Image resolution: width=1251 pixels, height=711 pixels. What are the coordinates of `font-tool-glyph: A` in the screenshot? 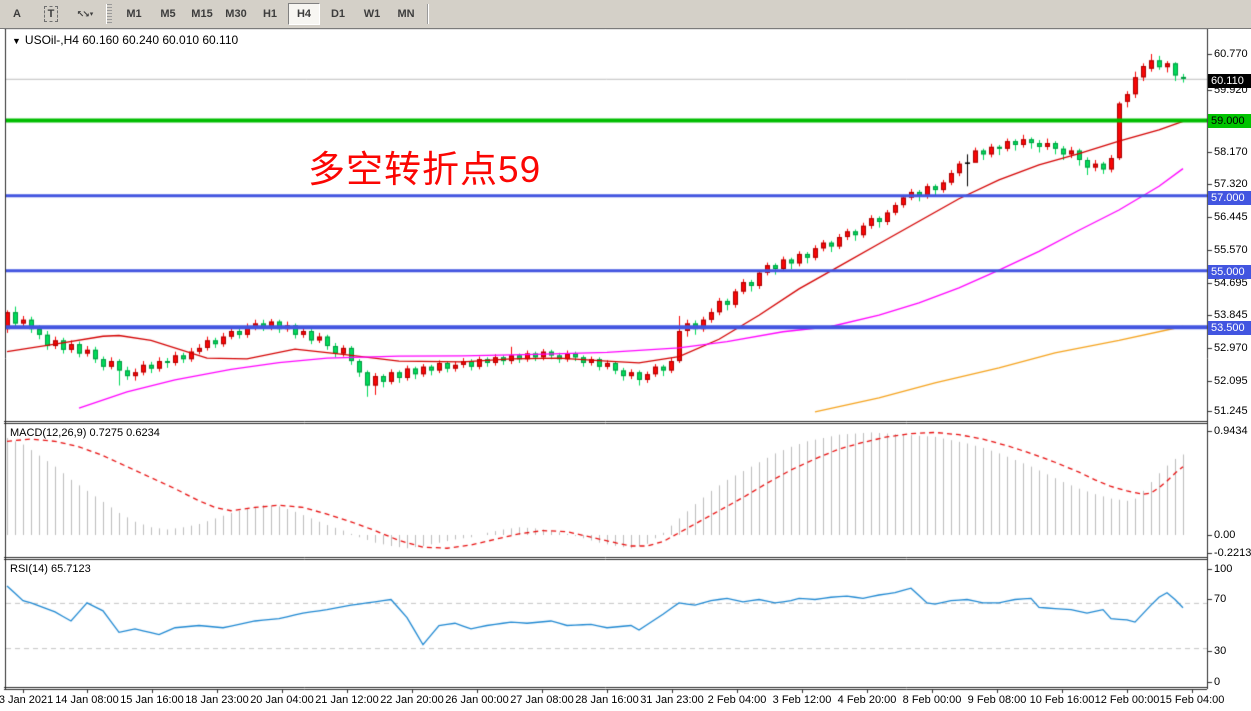 It's located at (17, 14).